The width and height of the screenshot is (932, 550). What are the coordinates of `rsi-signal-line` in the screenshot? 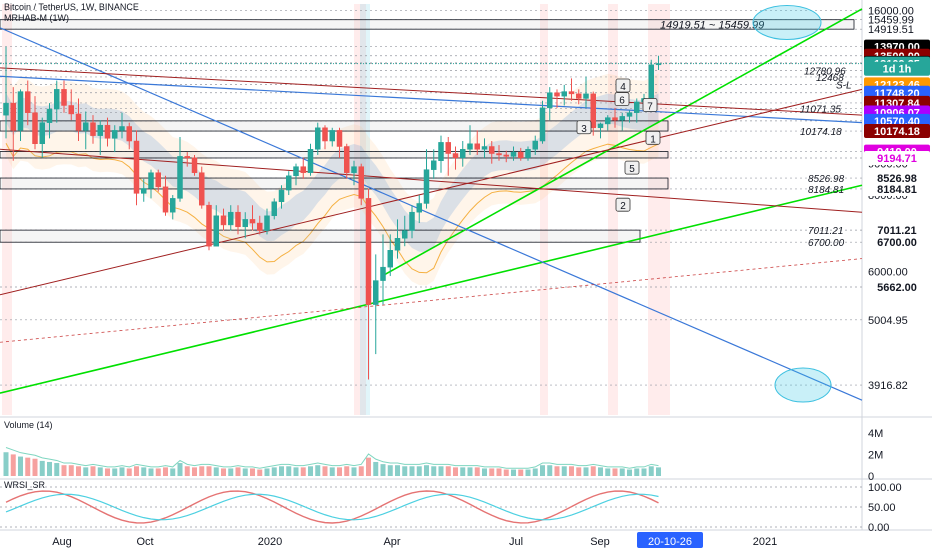 It's located at (332, 507).